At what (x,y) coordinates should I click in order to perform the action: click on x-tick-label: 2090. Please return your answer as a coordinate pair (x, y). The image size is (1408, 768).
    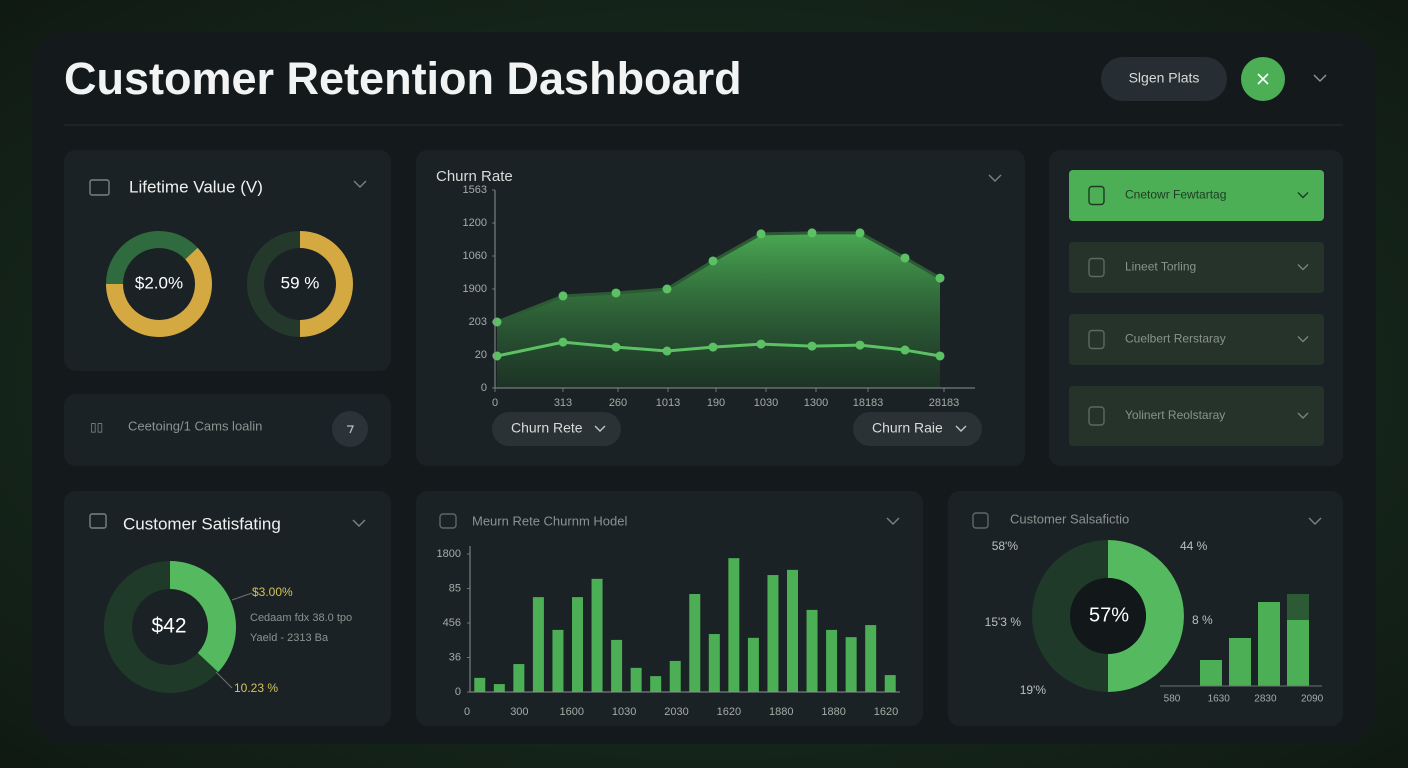
    Looking at the image, I should click on (1312, 699).